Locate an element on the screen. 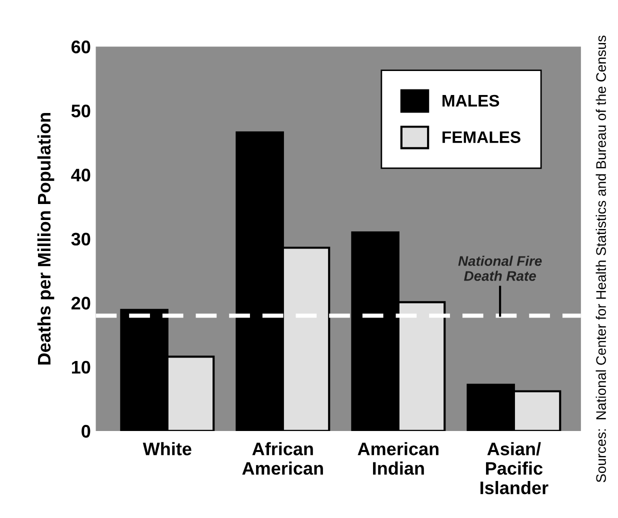  legend-label: FEMALES is located at coordinates (481, 137).